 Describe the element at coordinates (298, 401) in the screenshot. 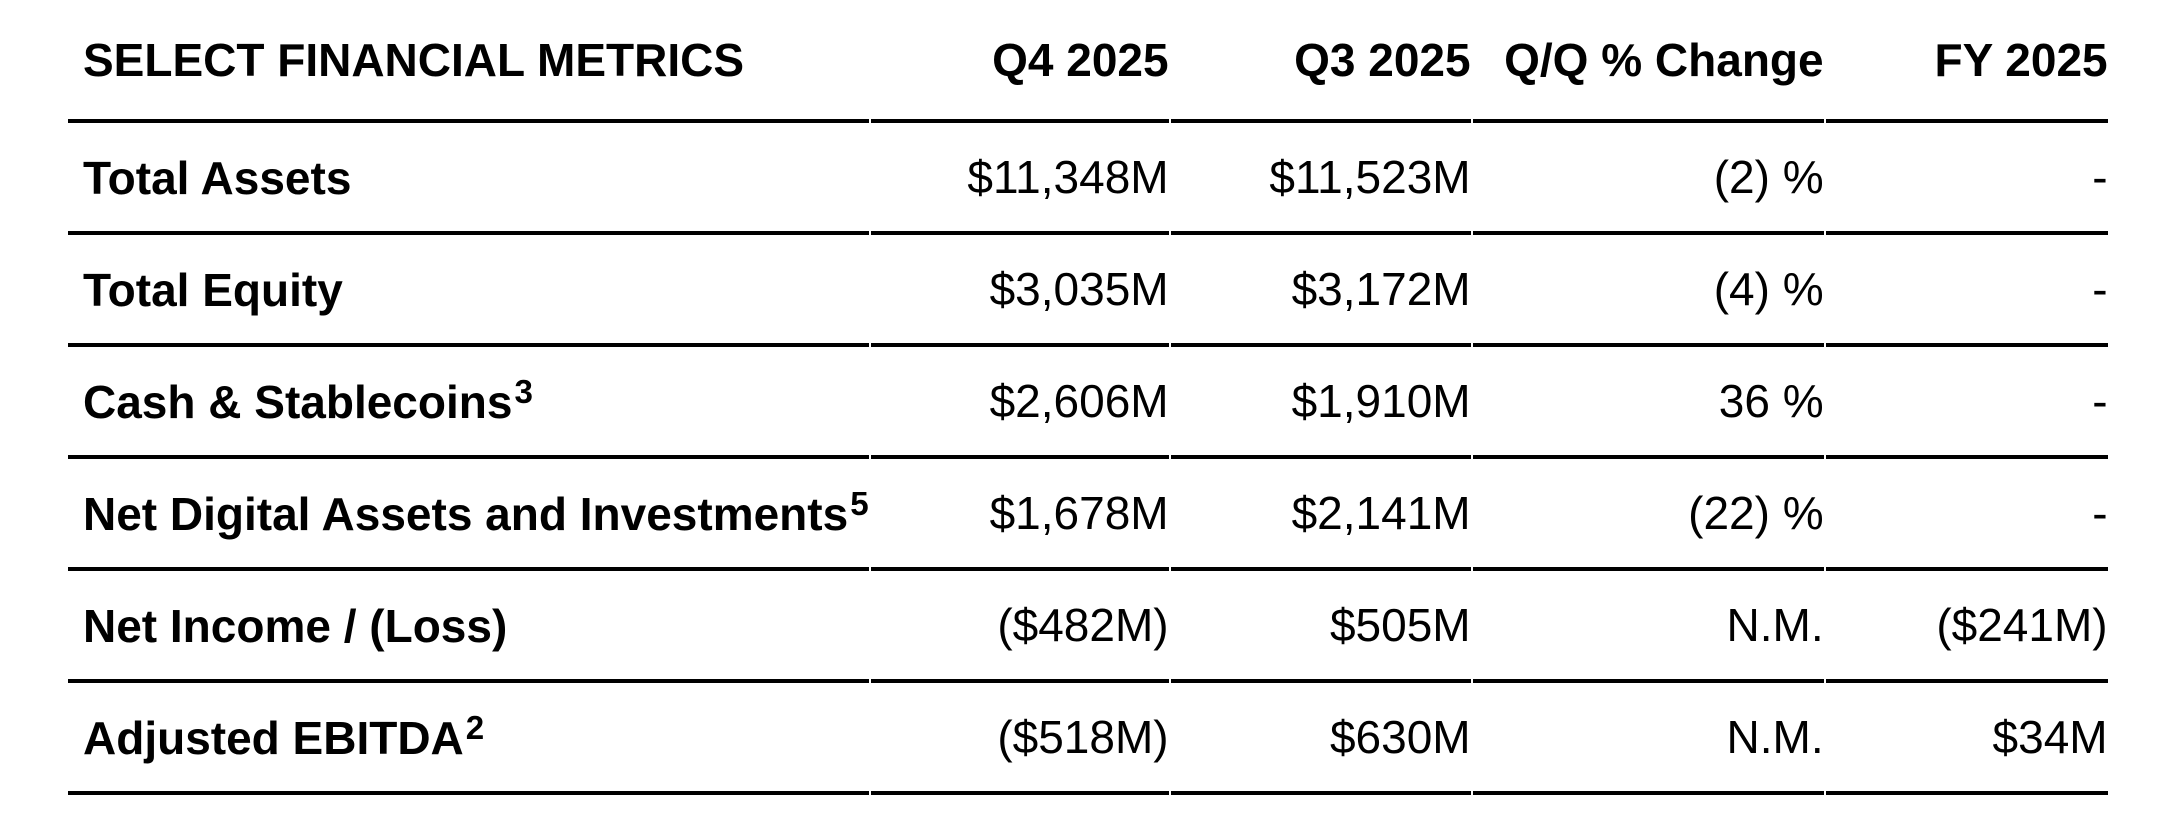

I see `metric-label: Cash & Stablecoins` at that location.